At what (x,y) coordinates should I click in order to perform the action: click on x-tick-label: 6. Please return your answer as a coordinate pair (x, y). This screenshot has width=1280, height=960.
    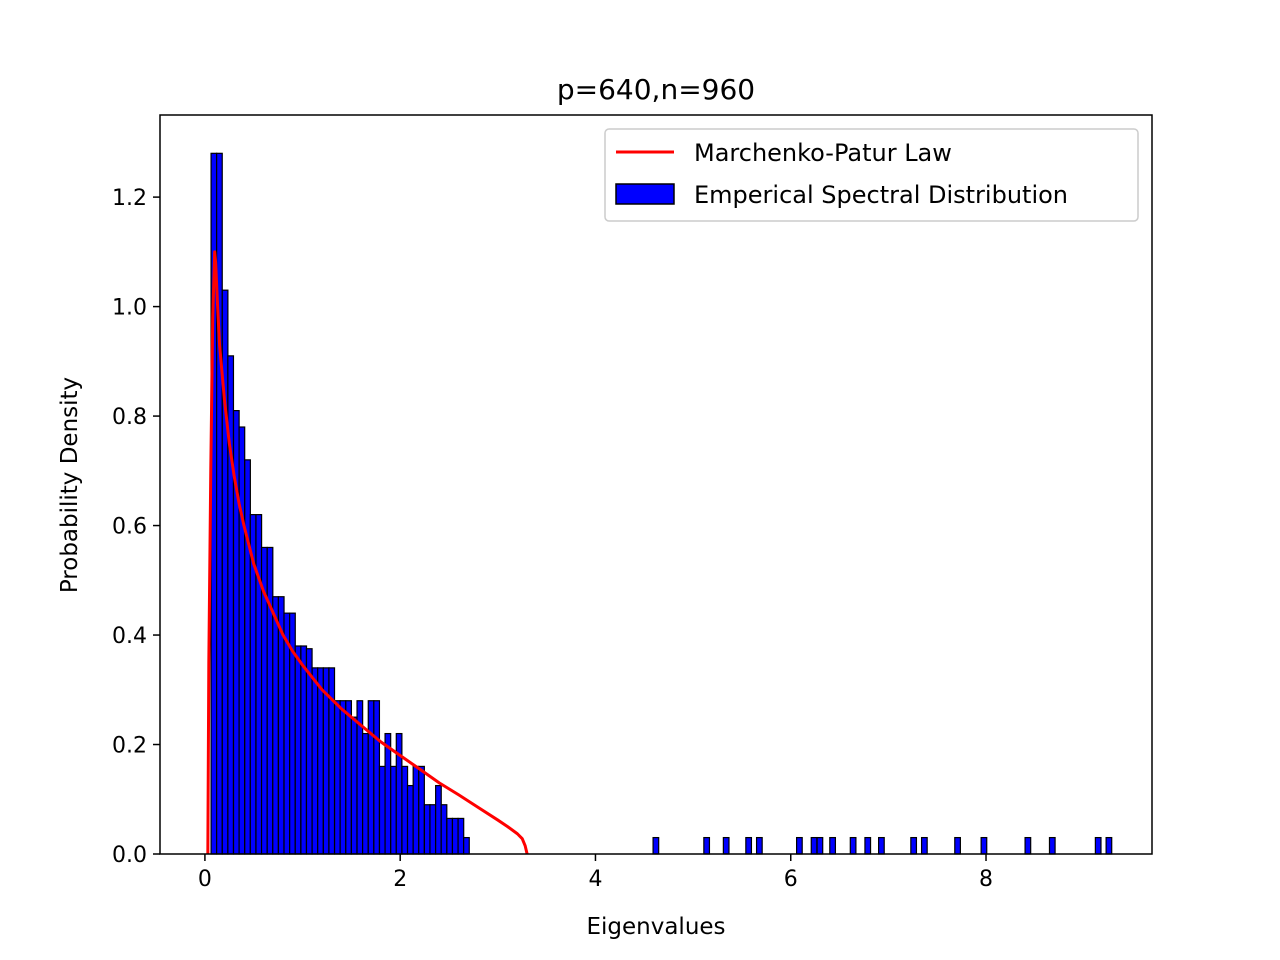
    Looking at the image, I should click on (791, 879).